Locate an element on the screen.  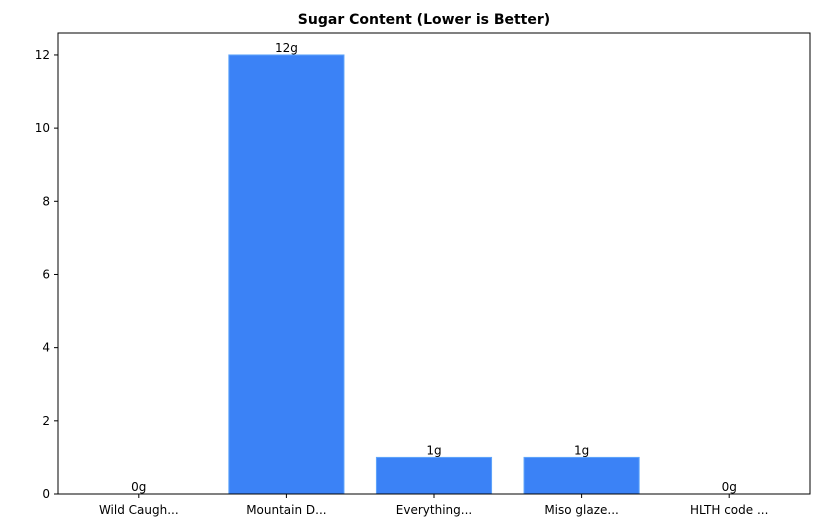
y-tick-label: 2 is located at coordinates (46, 421).